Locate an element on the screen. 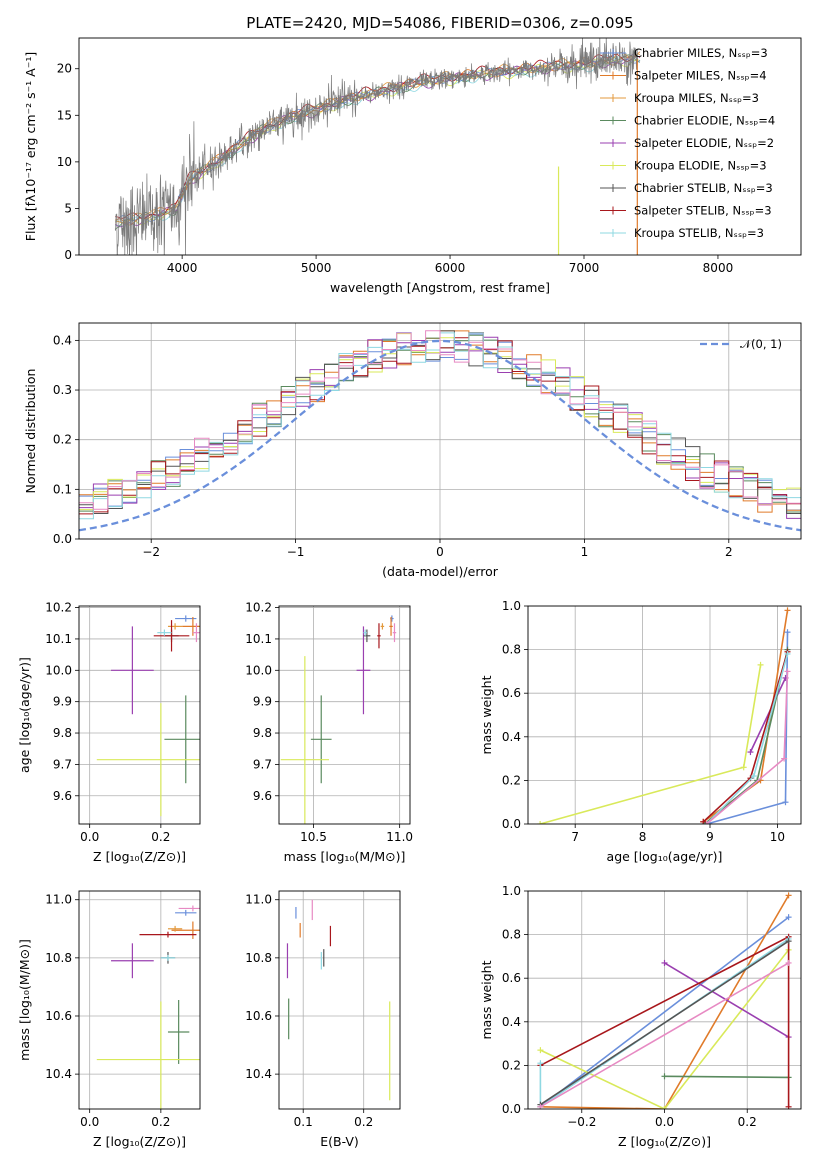 The image size is (819, 1170). mass-weight-vs-Z-ylabel: mass weight is located at coordinates (486, 999).